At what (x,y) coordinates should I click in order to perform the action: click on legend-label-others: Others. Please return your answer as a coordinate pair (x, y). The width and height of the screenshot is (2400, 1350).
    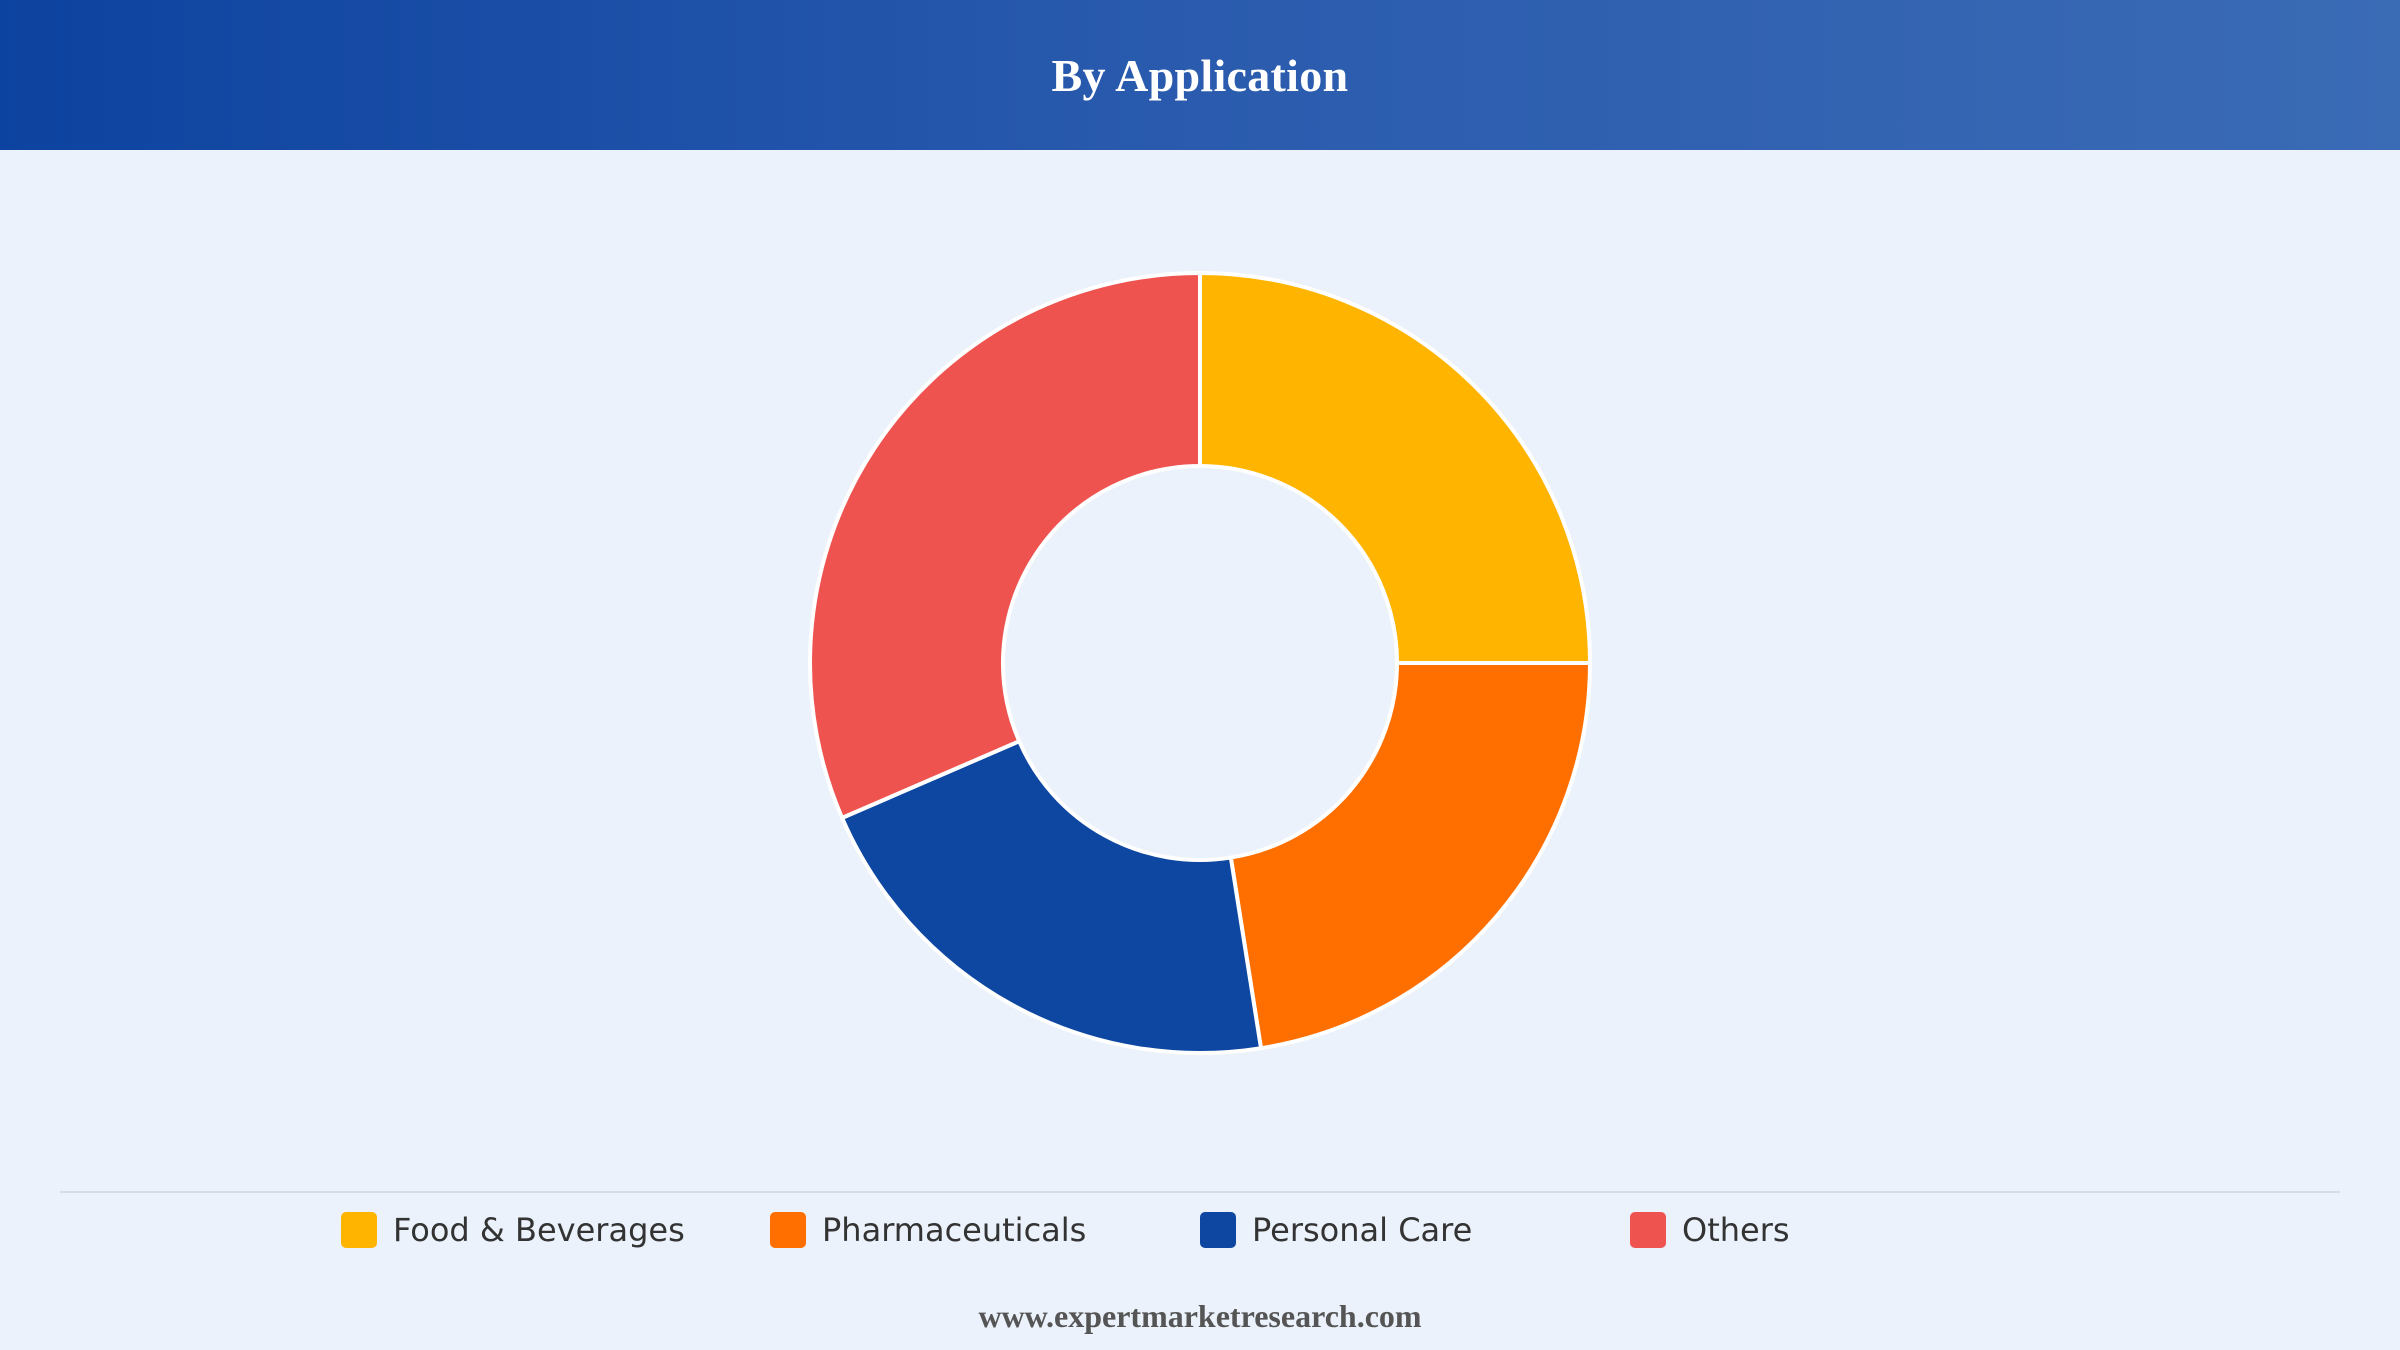
    Looking at the image, I should click on (1736, 1230).